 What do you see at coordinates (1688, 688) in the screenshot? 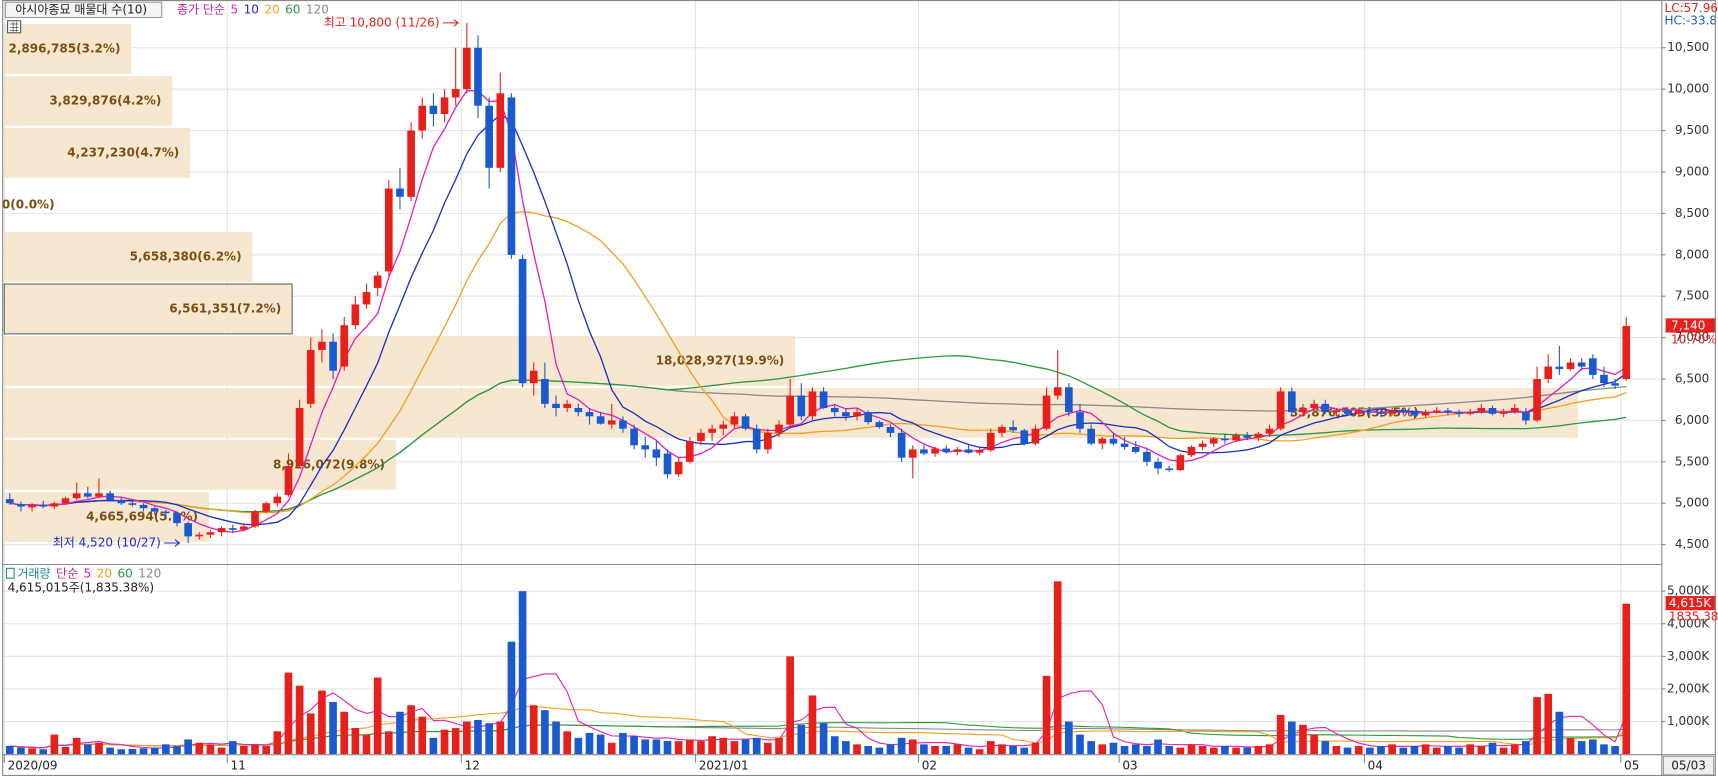
I see `y-tick-label: 2,000K` at bounding box center [1688, 688].